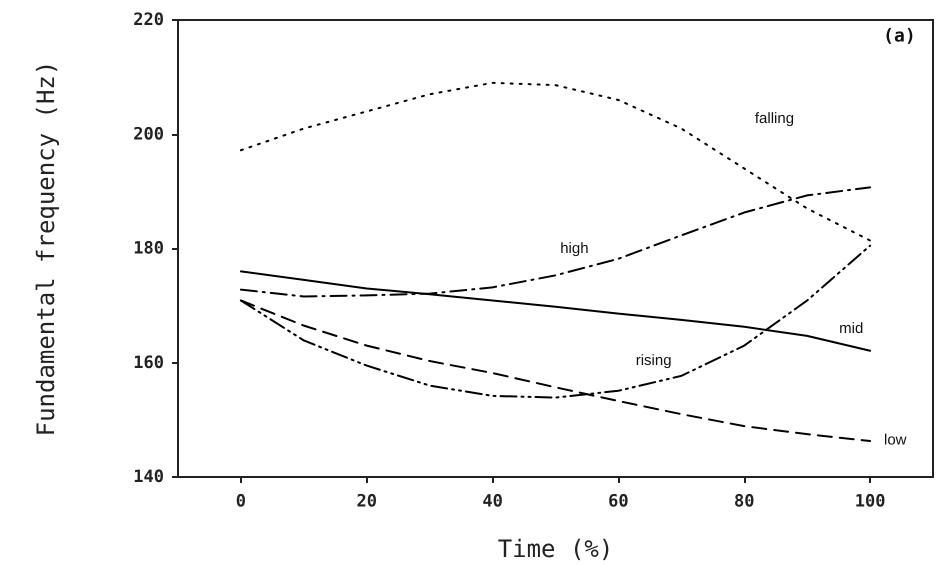 The image size is (941, 567). Describe the element at coordinates (895, 439) in the screenshot. I see `annotation: low` at that location.